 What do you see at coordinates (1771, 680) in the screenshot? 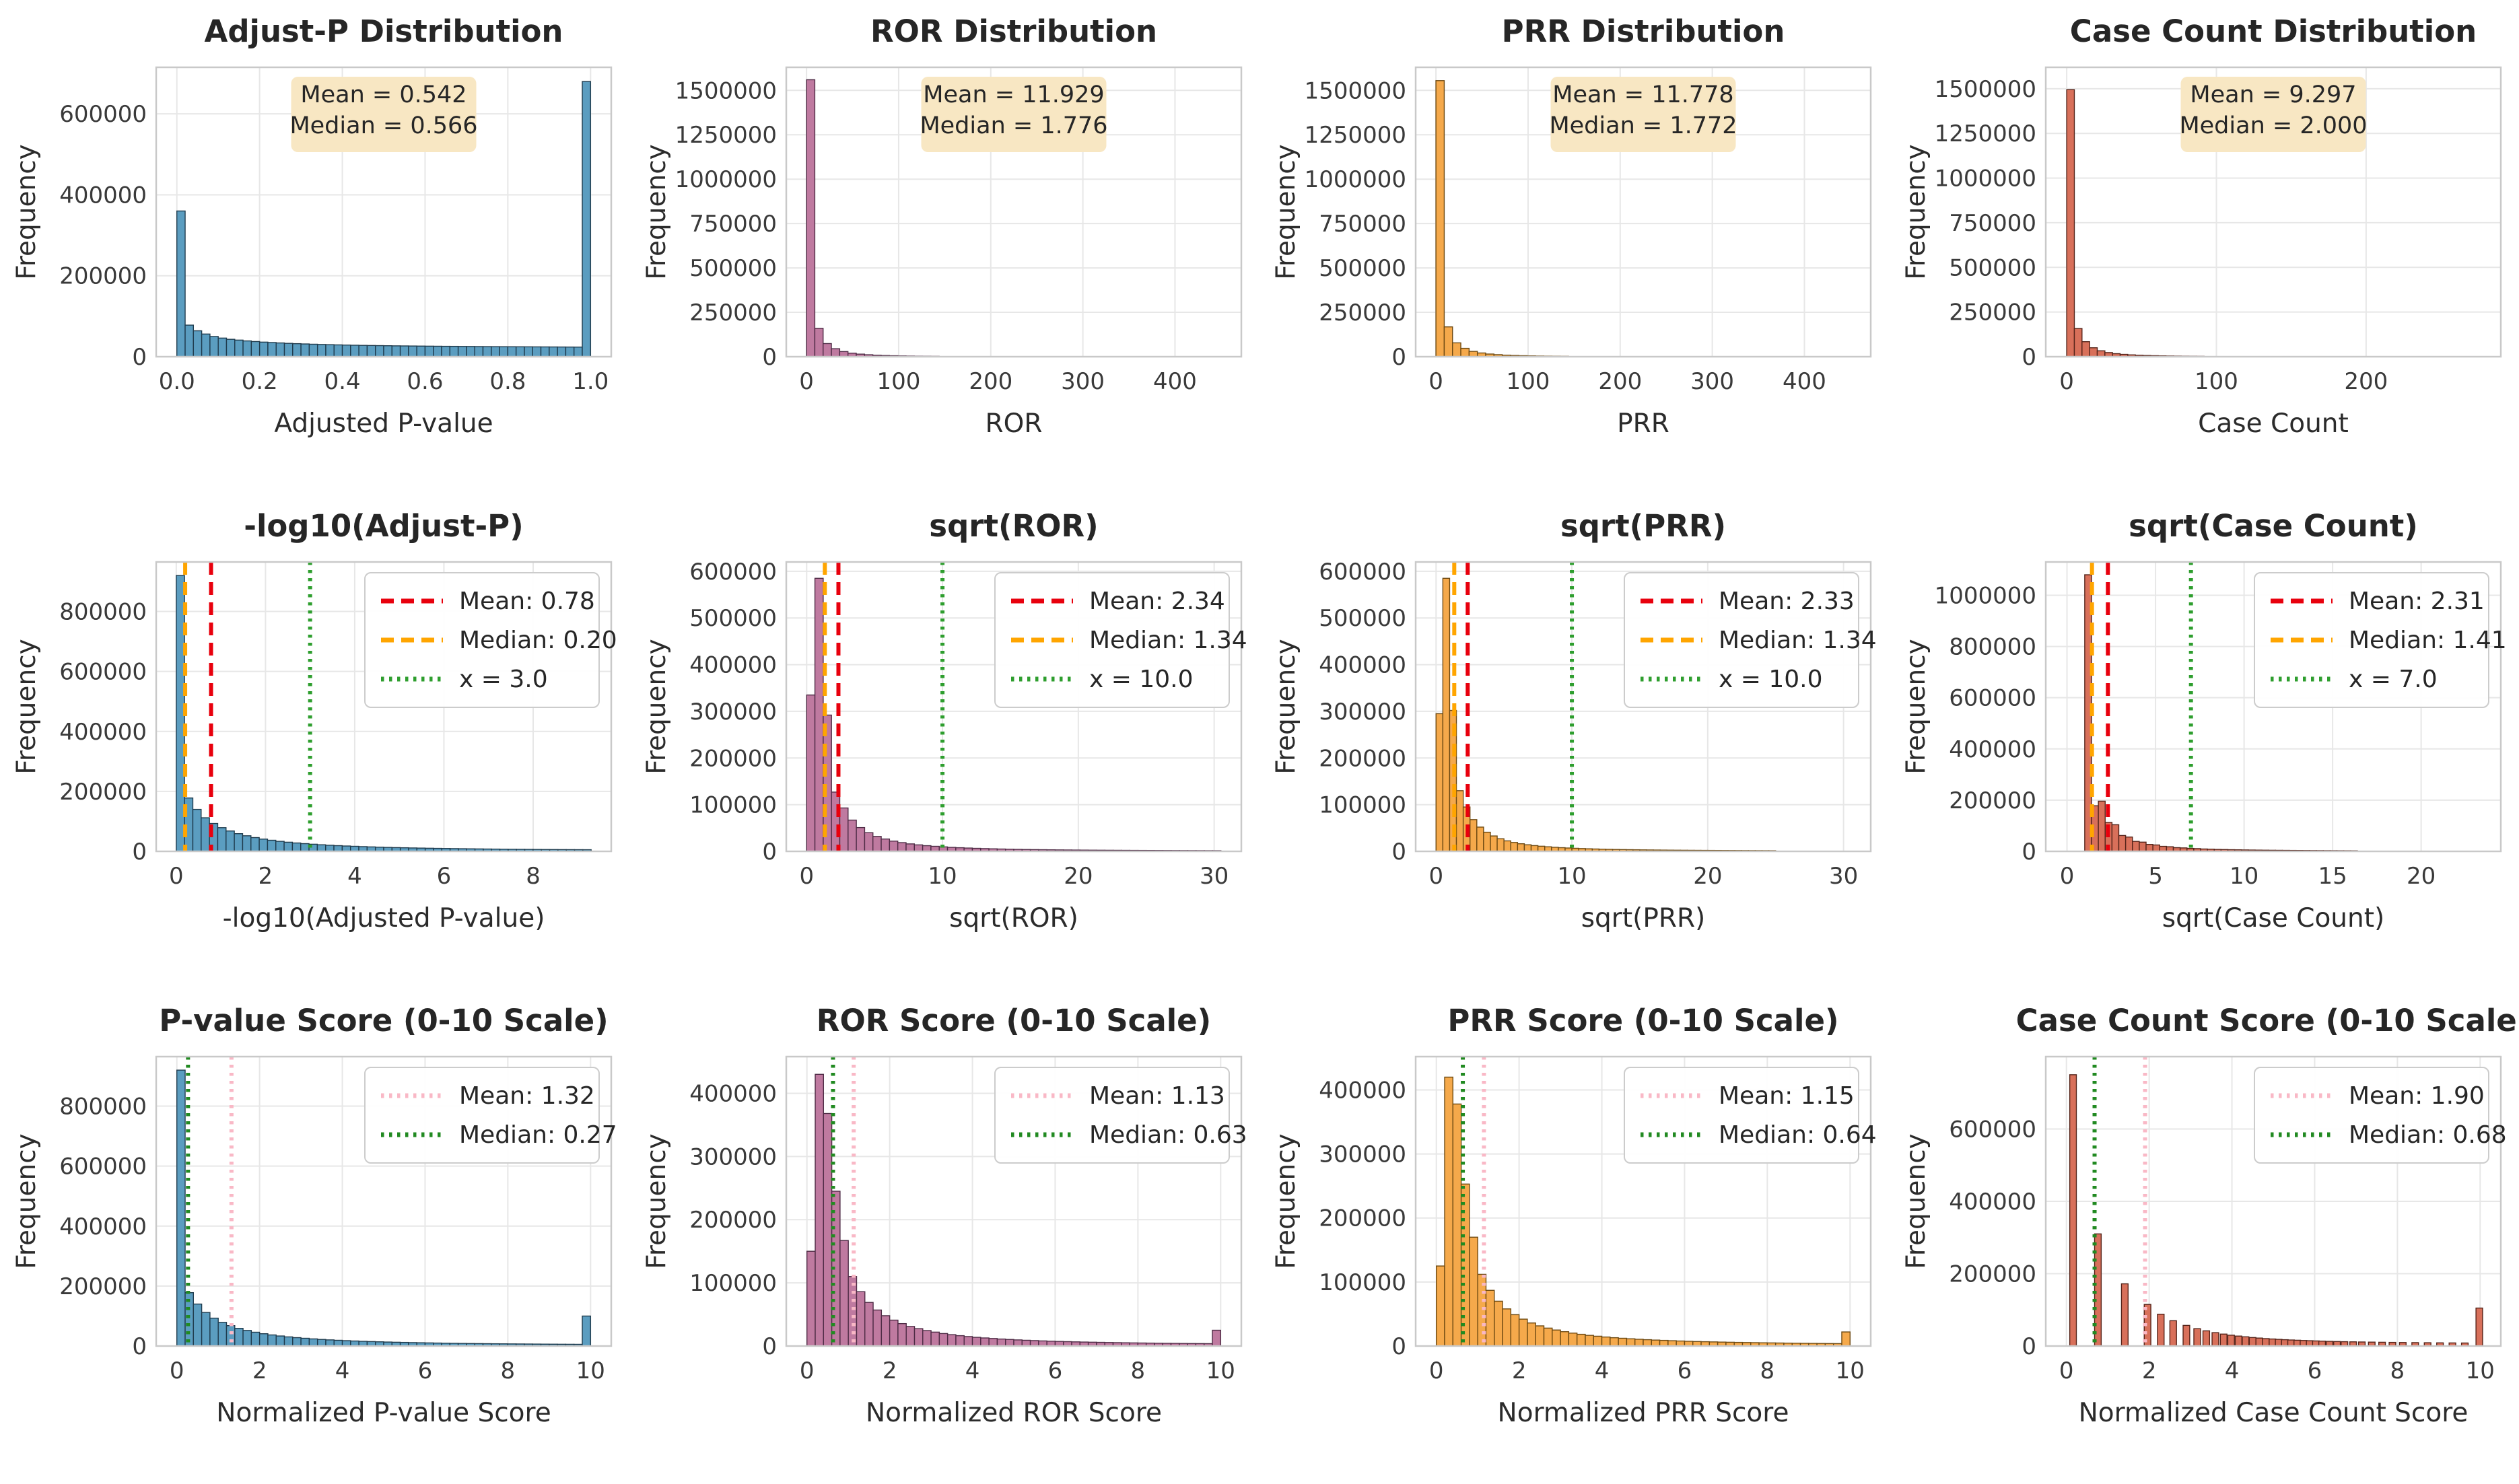
I see `legend-label: x = 10.0` at bounding box center [1771, 680].